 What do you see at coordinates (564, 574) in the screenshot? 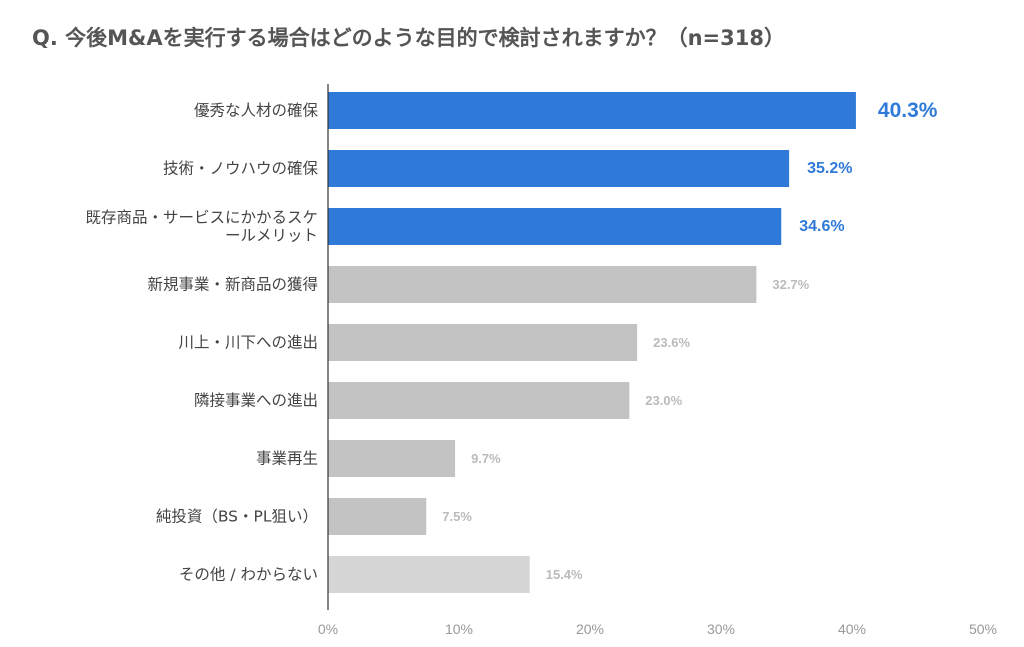
I see `value-label-8: 15.4%` at bounding box center [564, 574].